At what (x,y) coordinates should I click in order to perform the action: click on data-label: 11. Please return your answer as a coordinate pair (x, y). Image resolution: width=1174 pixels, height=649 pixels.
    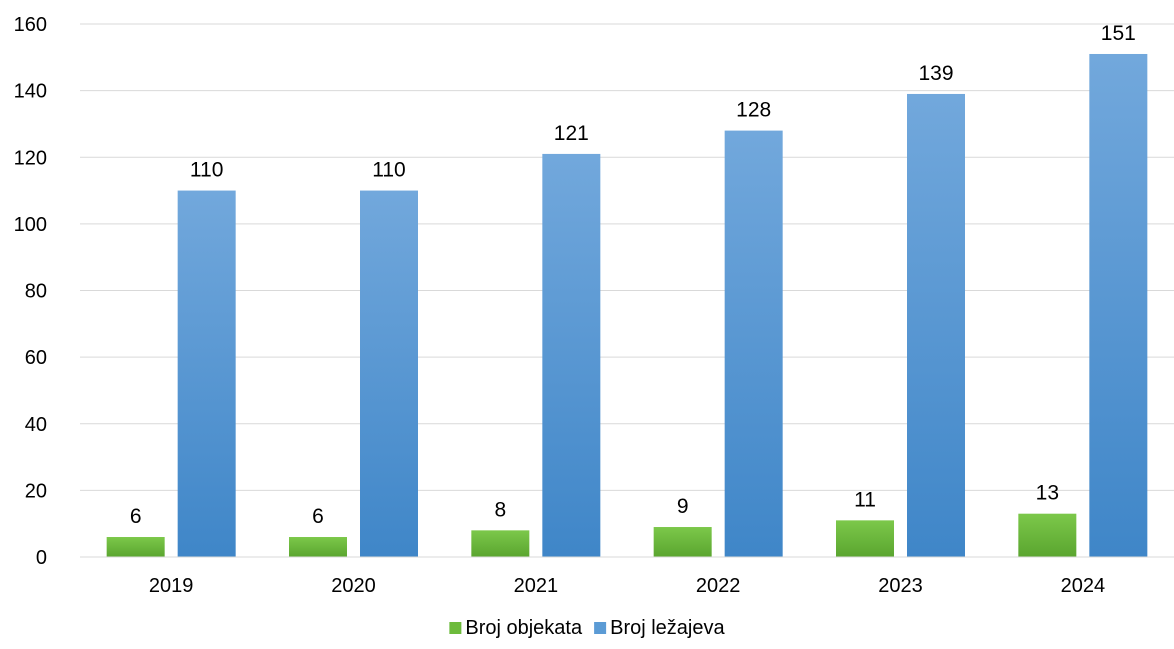
    Looking at the image, I should click on (865, 499).